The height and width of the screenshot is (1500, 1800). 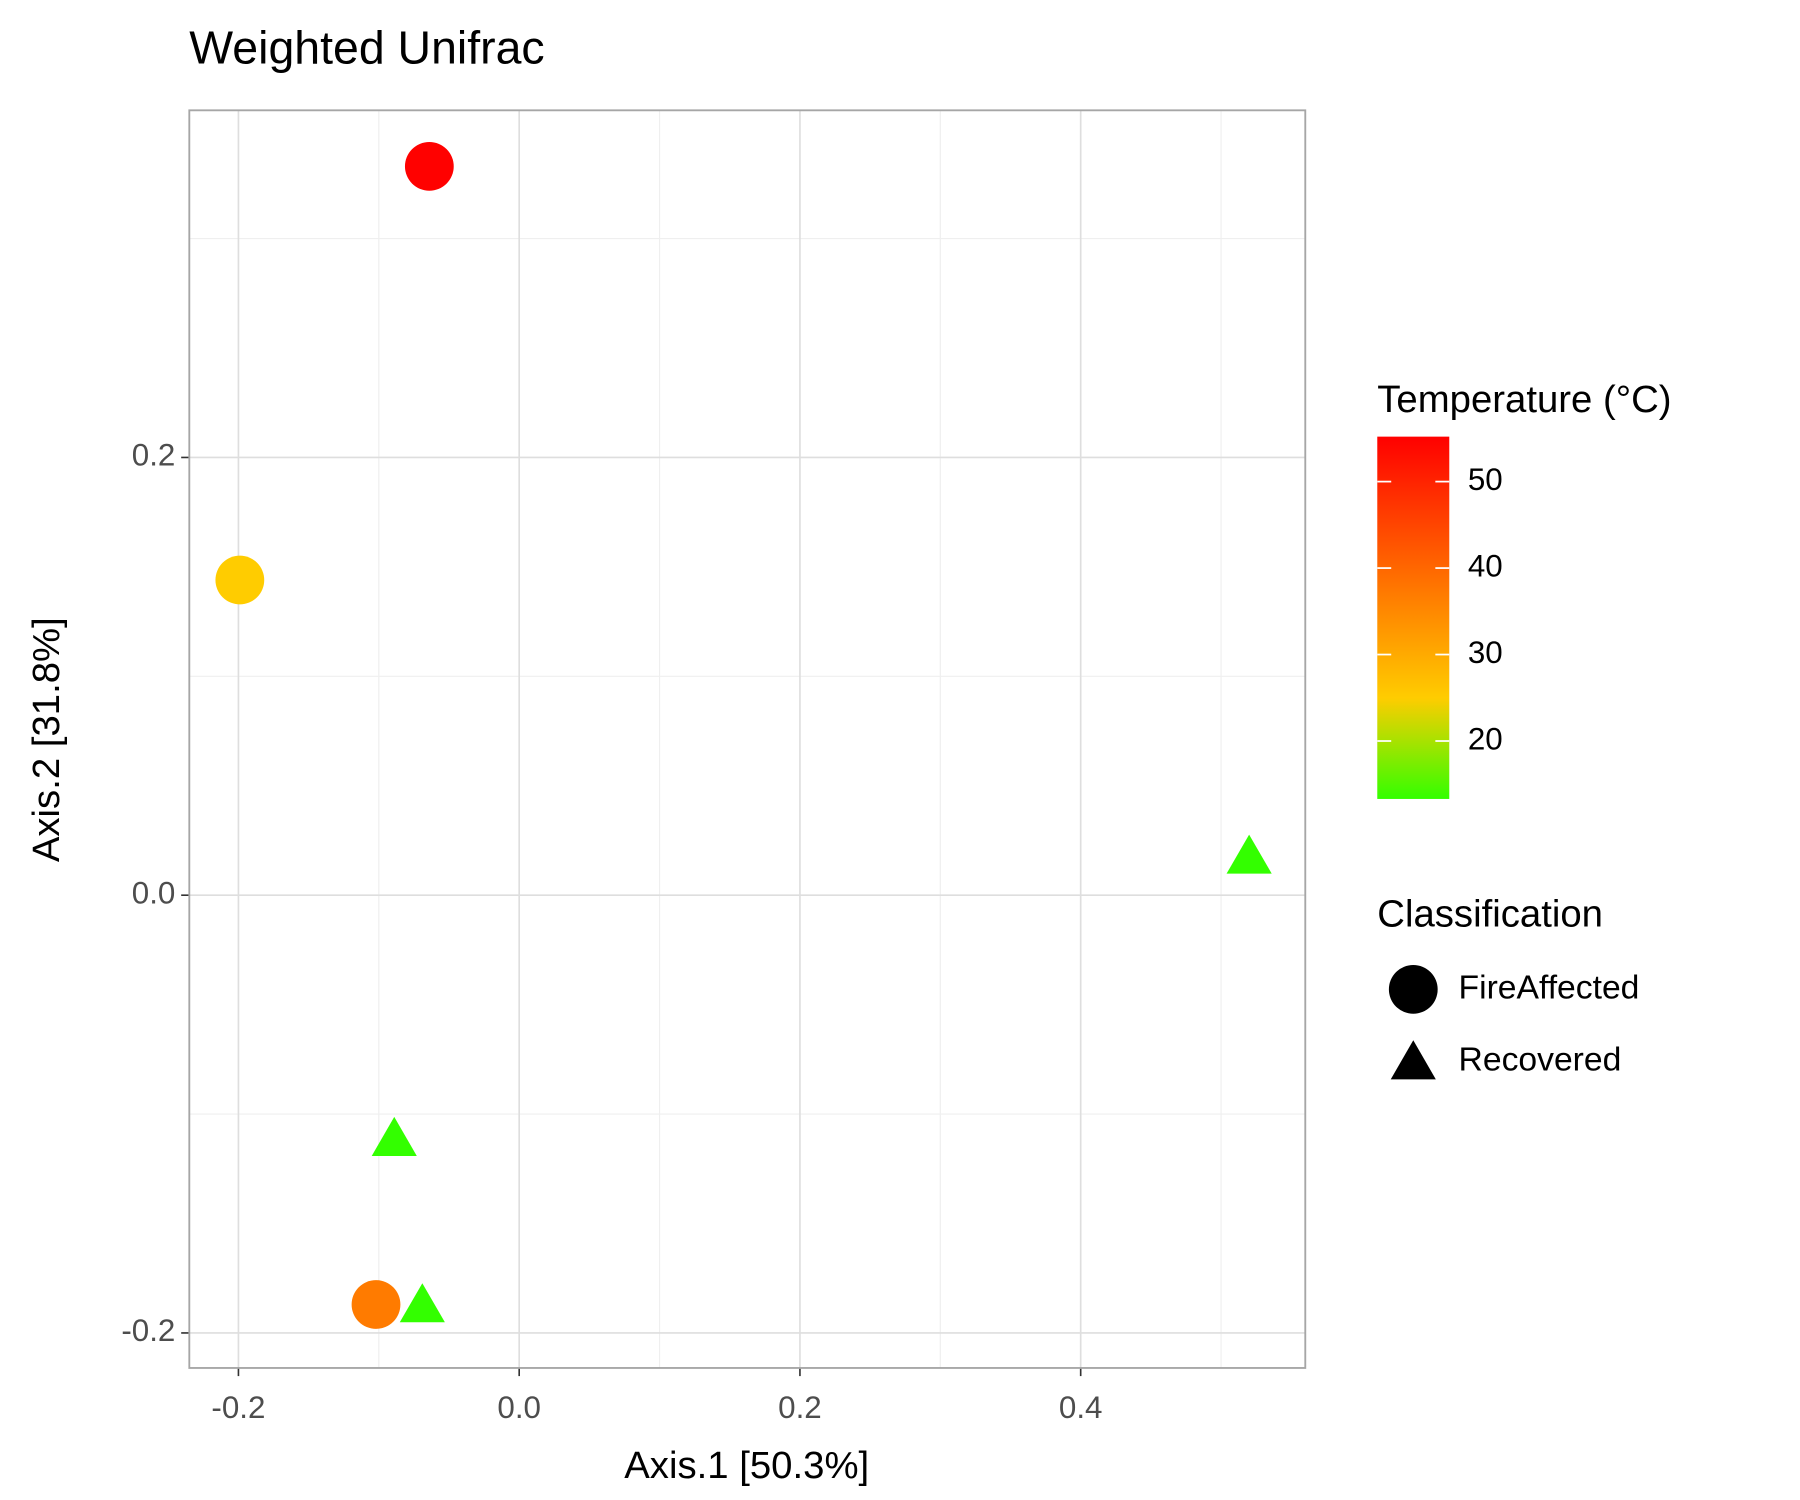 What do you see at coordinates (366, 47) in the screenshot?
I see `chart-title: Weighted Unifrac` at bounding box center [366, 47].